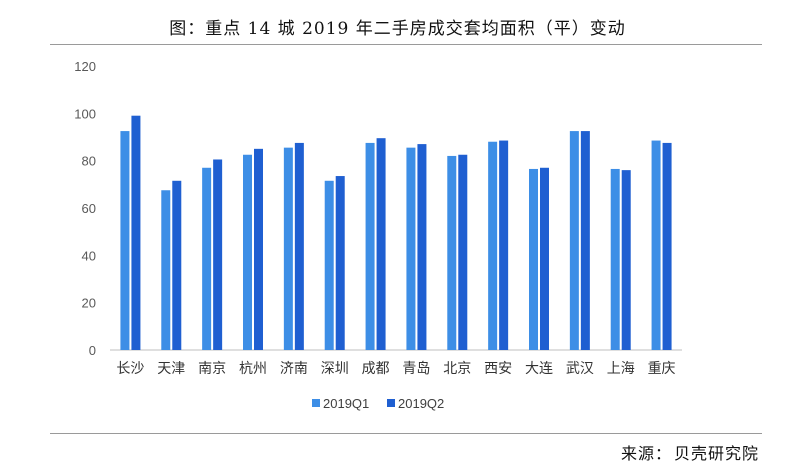 This screenshot has height=474, width=795. I want to click on x-tick-label: 深圳, so click(335, 369).